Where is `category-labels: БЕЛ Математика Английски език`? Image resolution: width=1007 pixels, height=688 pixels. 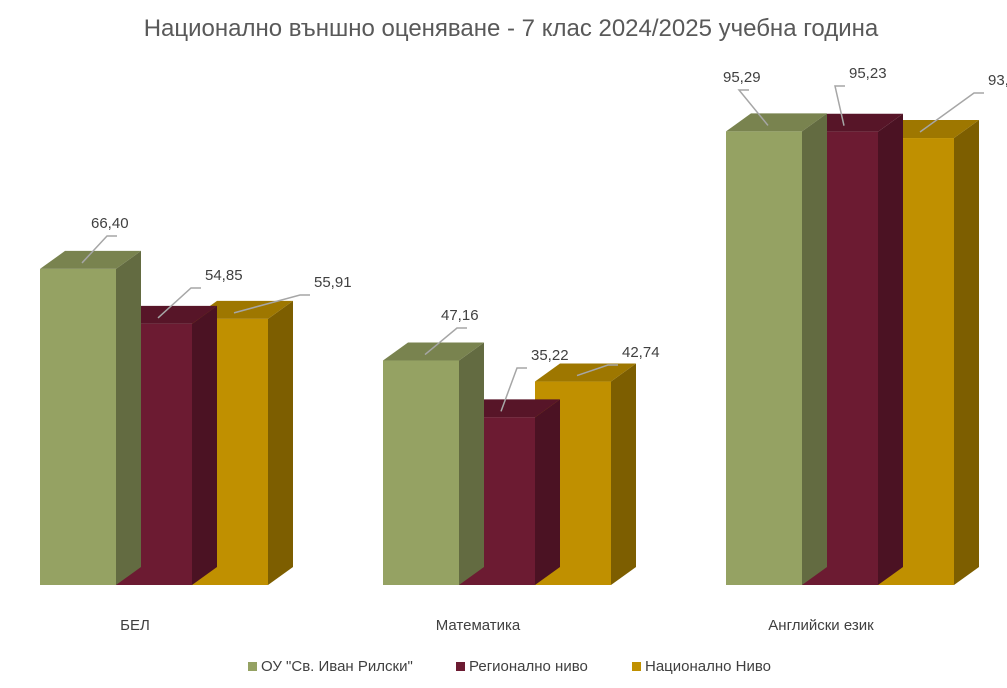
category-labels: БЕЛ Математика Английски език is located at coordinates (497, 625).